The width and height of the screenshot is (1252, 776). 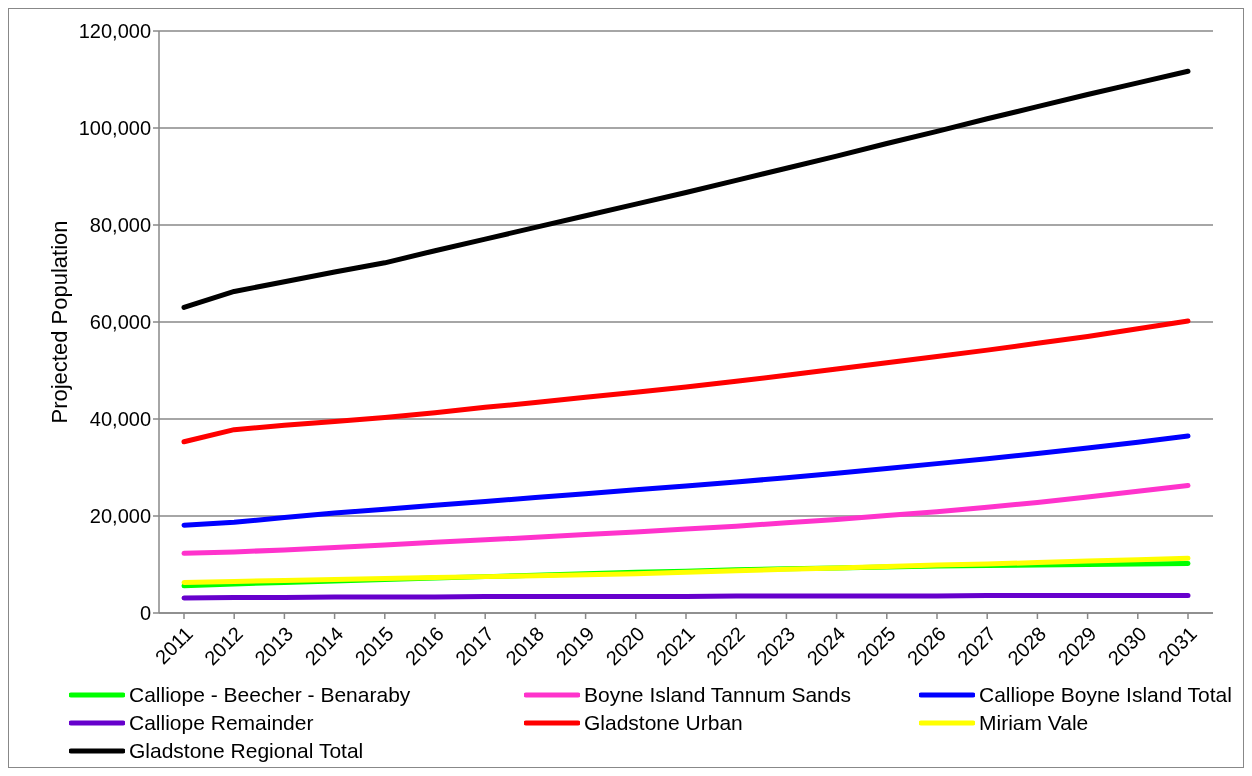 I want to click on y-tick-label: 20,000, so click(x=120, y=516).